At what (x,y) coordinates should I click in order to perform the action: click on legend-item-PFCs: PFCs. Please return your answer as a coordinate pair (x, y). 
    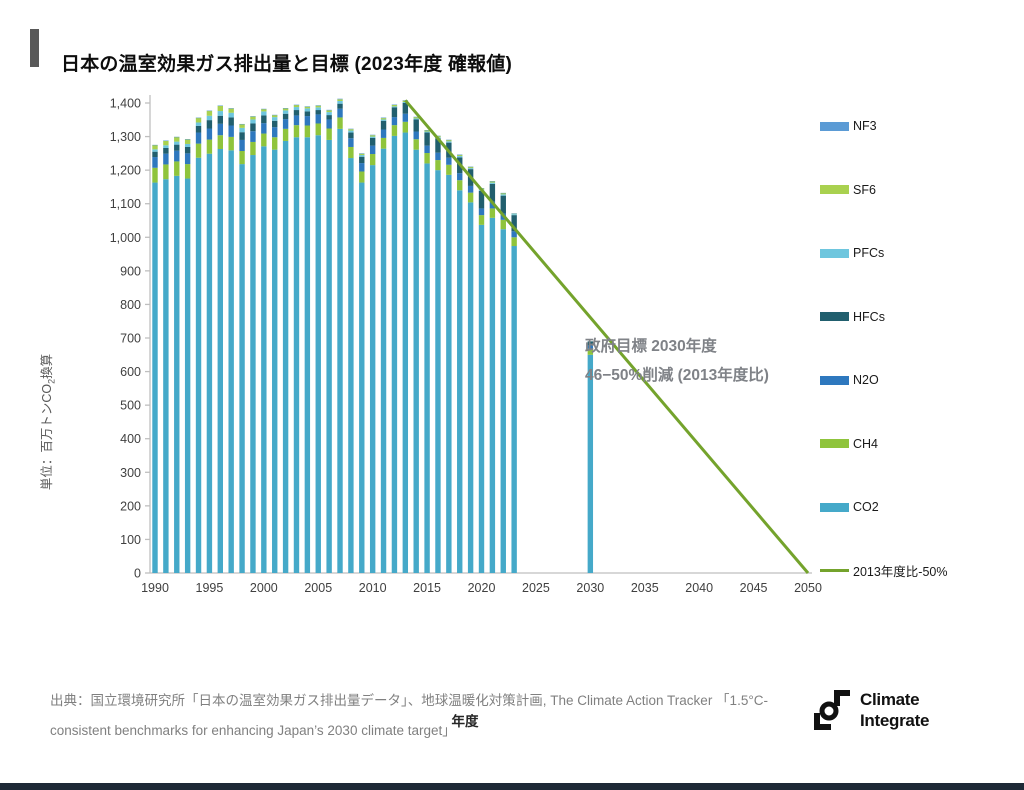
    Looking at the image, I should click on (852, 253).